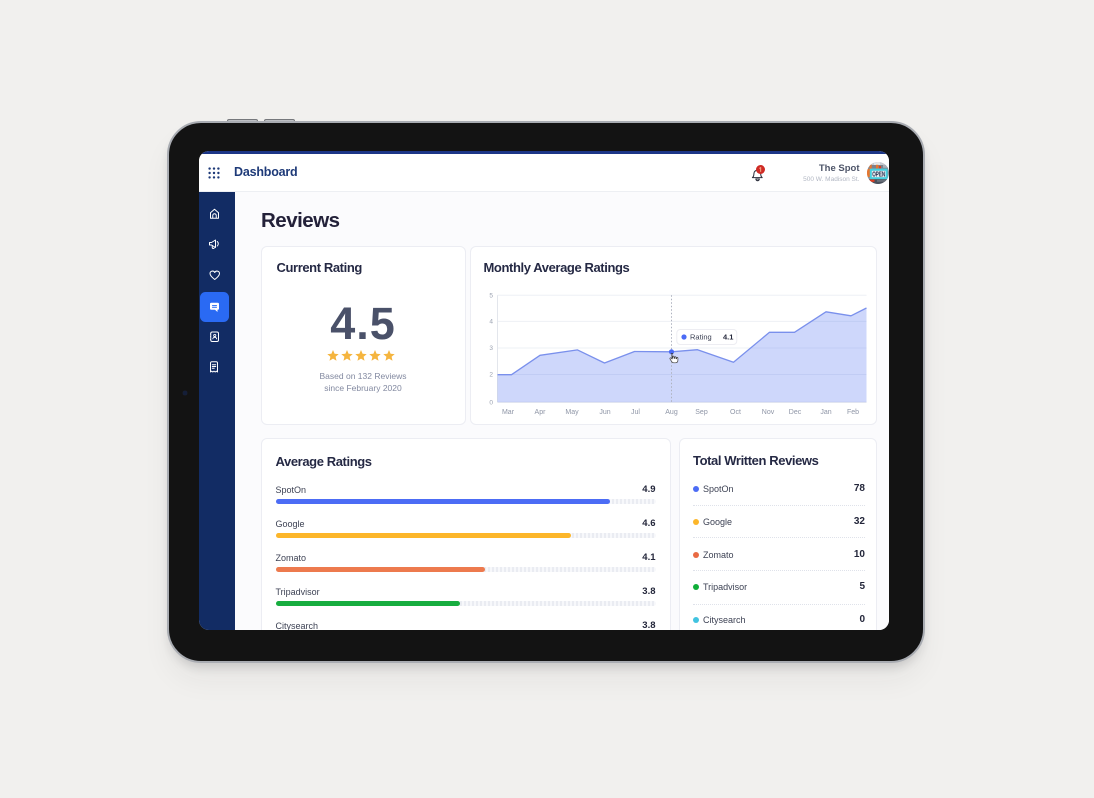 The width and height of the screenshot is (1094, 798). Describe the element at coordinates (701, 336) in the screenshot. I see `svg-text: Rating` at that location.